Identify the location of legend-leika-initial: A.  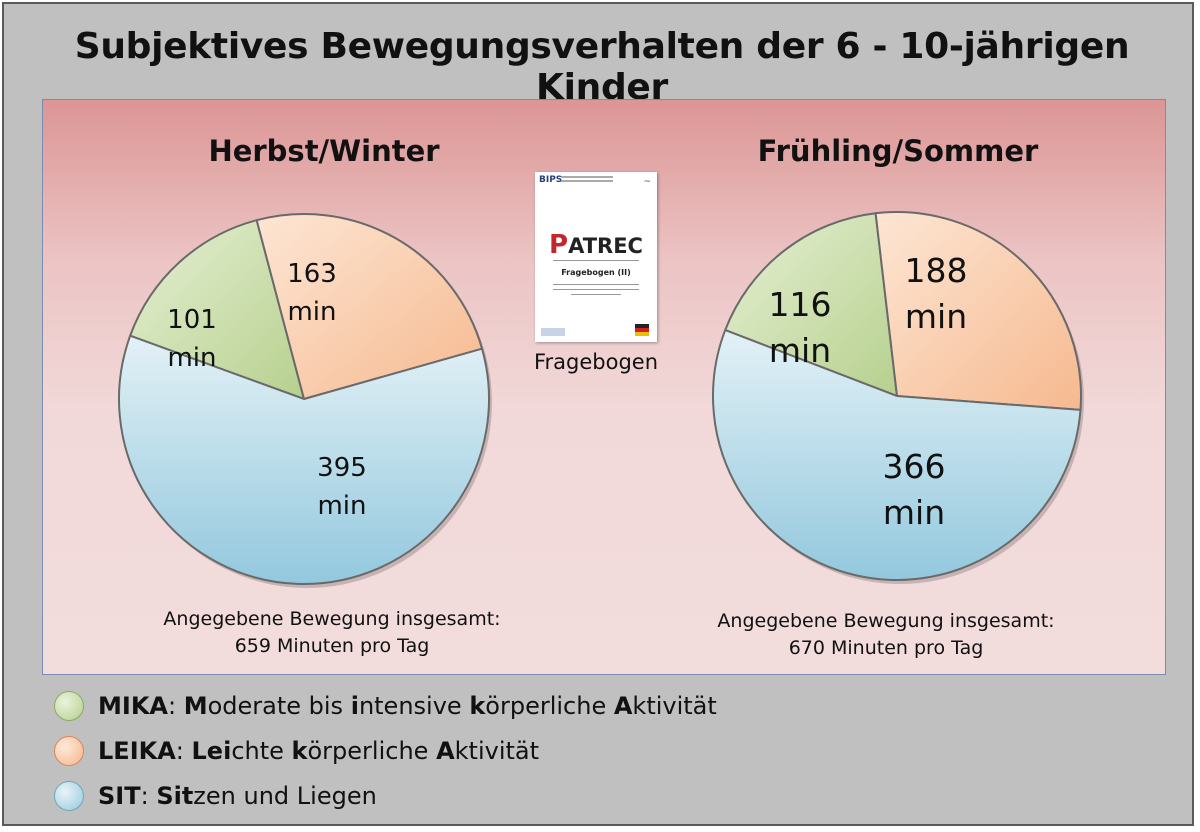
(445, 751).